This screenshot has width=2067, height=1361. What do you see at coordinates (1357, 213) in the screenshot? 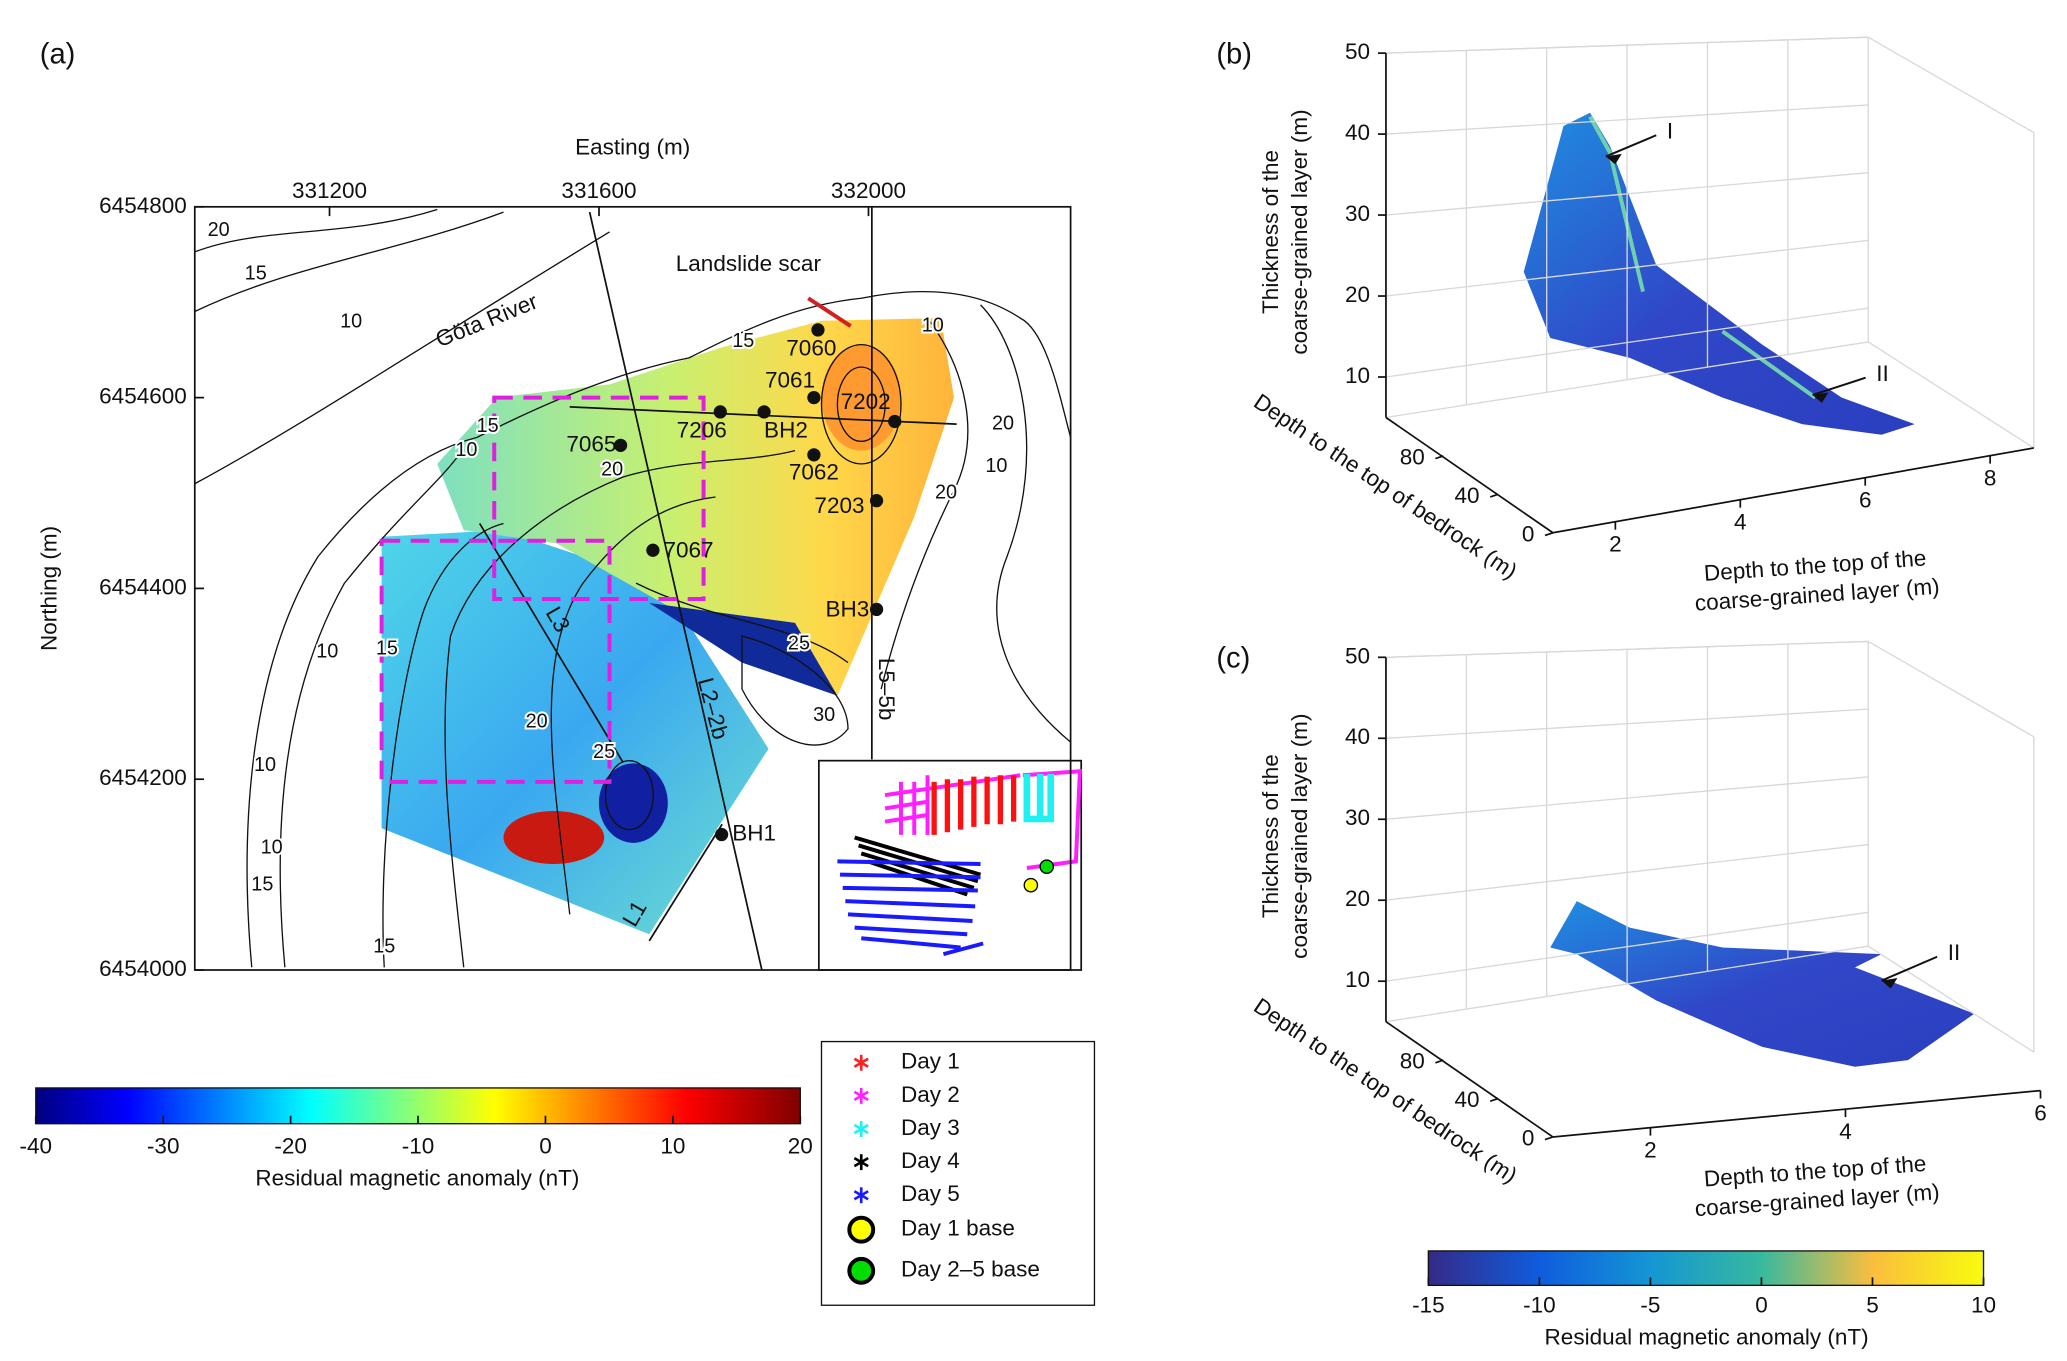
I see `z-tick-label: 30` at bounding box center [1357, 213].